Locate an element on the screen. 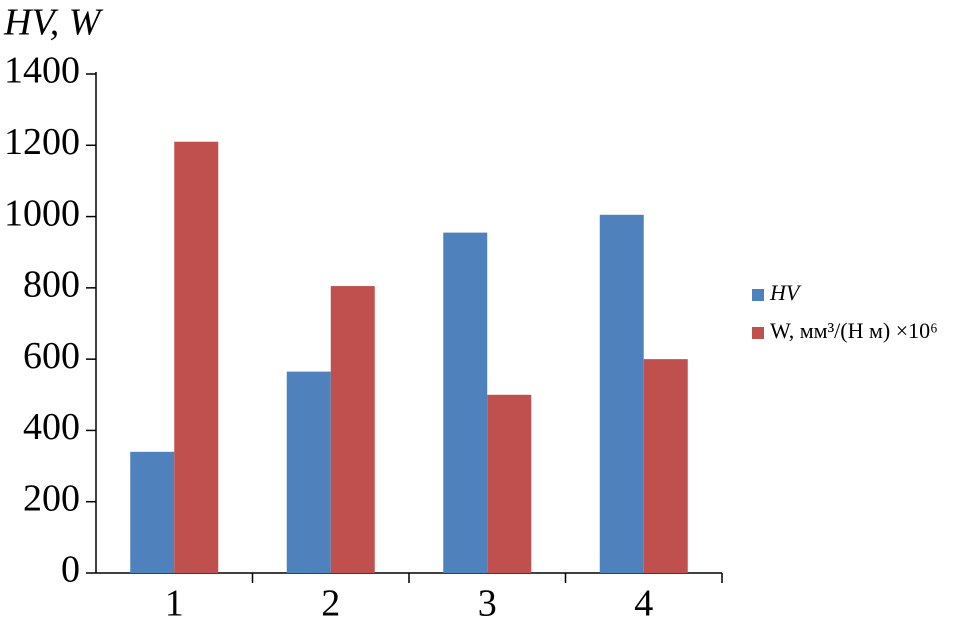  x-tick-label: 4 is located at coordinates (643, 604).